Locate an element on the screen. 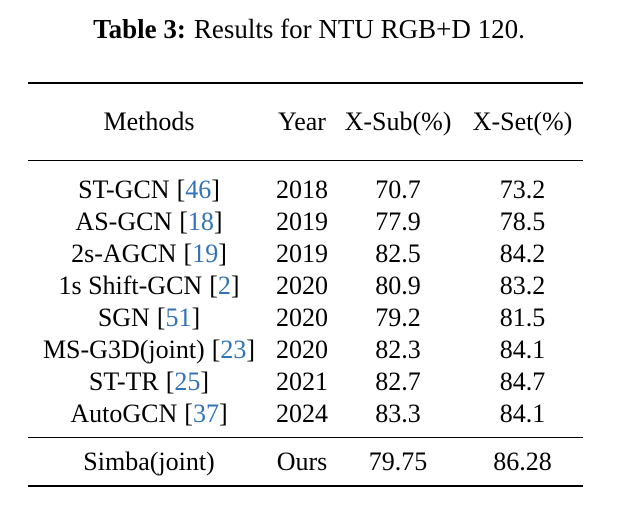 Image resolution: width=618 pixels, height=512 pixels. method-name: SGN is located at coordinates (123, 317).